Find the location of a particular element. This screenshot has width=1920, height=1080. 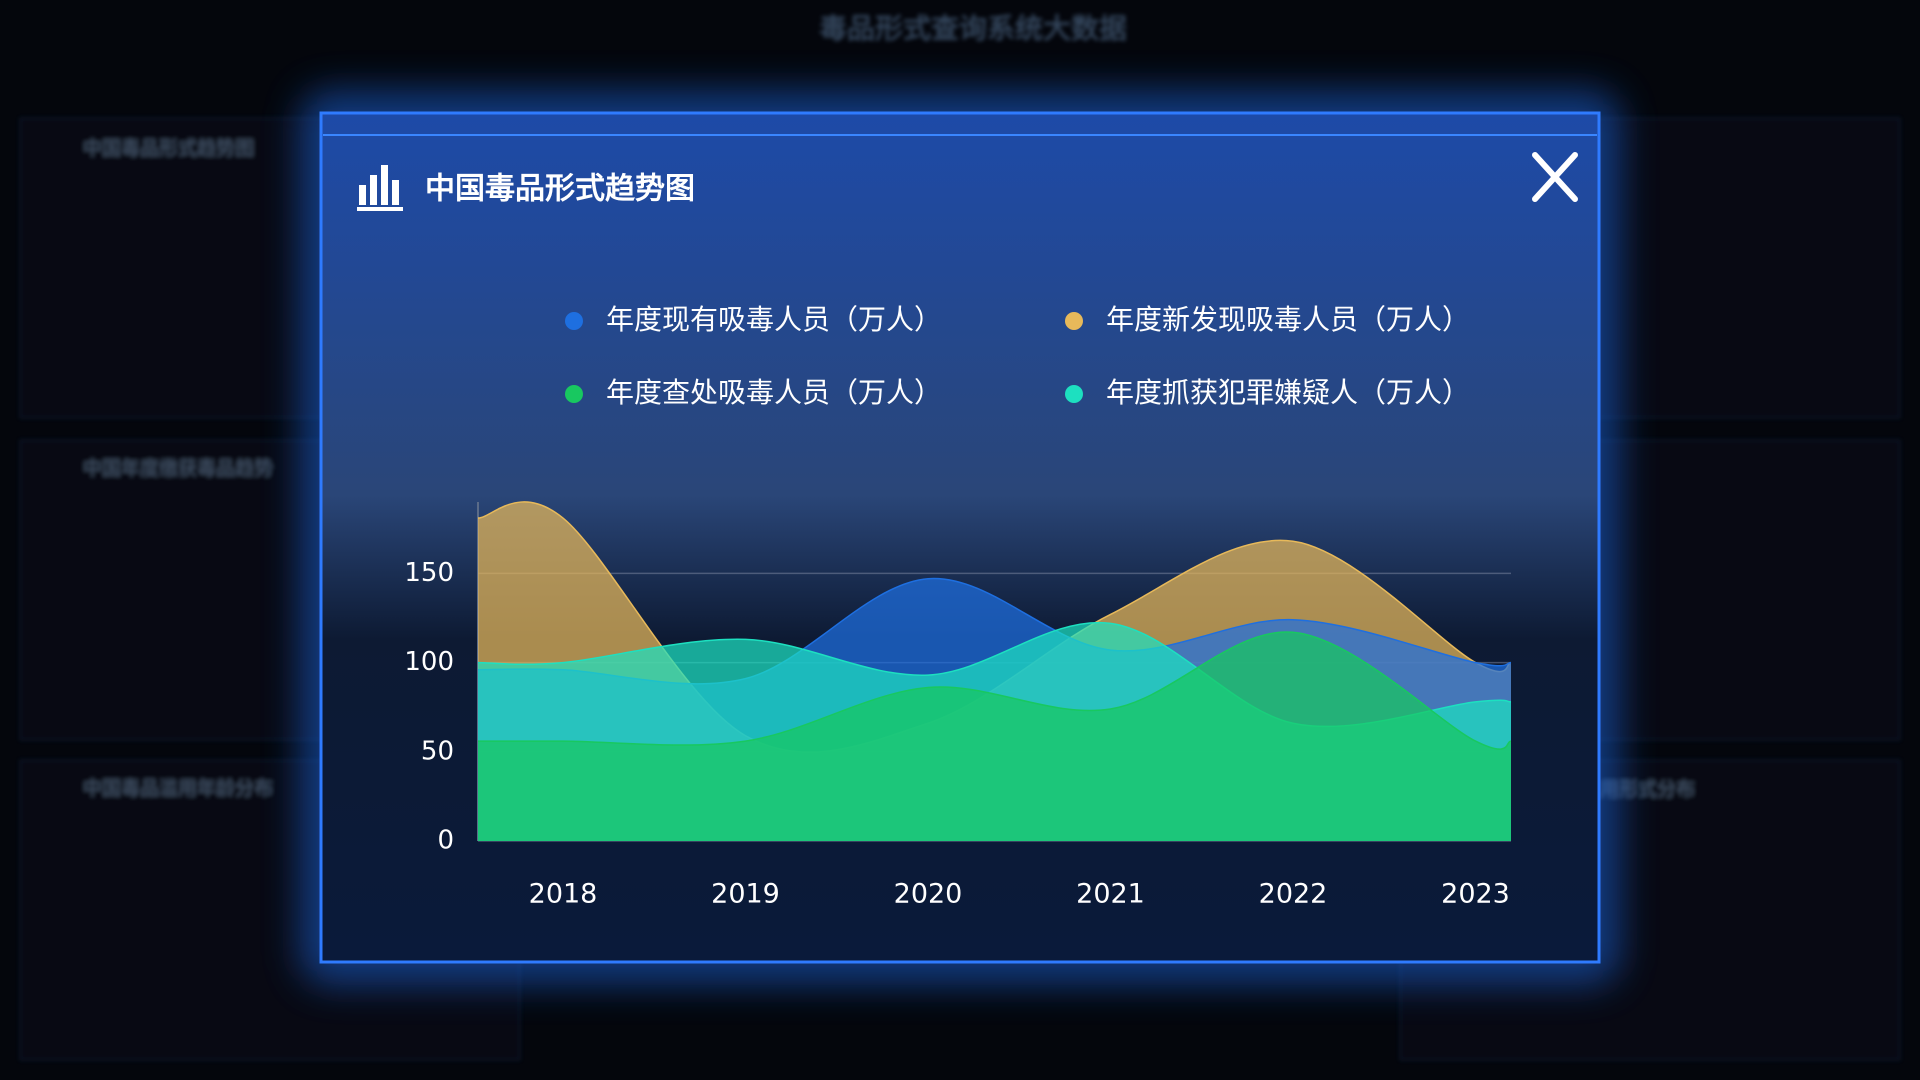

x-tick-label: 2023 is located at coordinates (1475, 894).